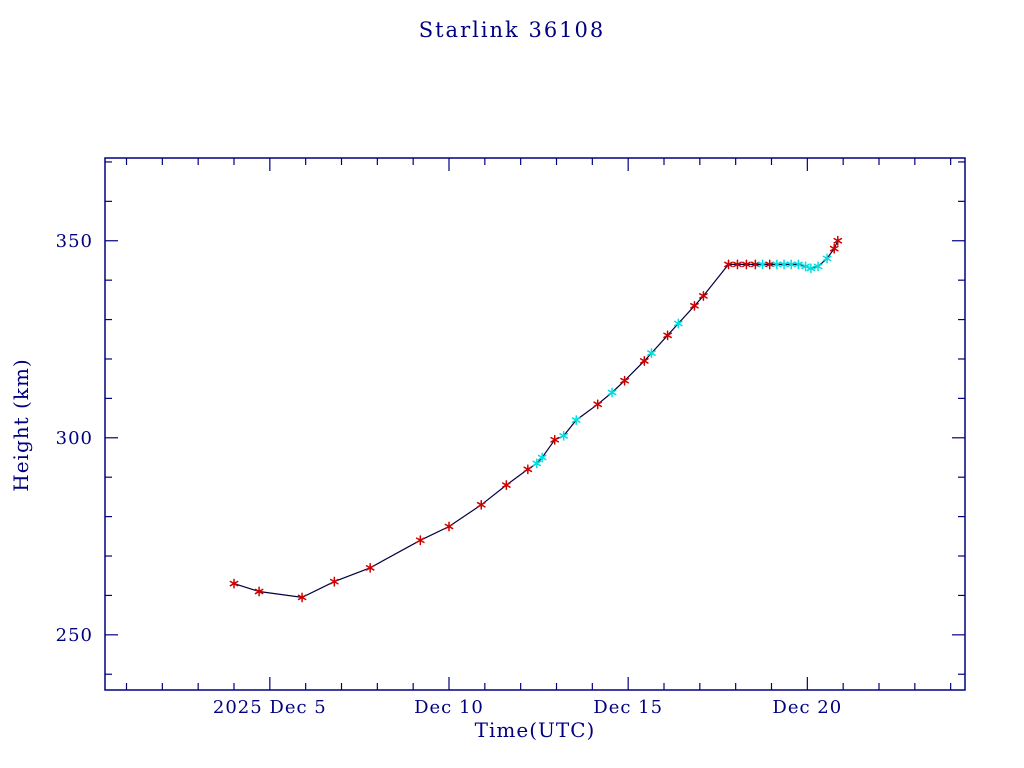 Image resolution: width=1024 pixels, height=768 pixels. Describe the element at coordinates (628, 707) in the screenshot. I see `x-tick-label: Dec 15` at that location.